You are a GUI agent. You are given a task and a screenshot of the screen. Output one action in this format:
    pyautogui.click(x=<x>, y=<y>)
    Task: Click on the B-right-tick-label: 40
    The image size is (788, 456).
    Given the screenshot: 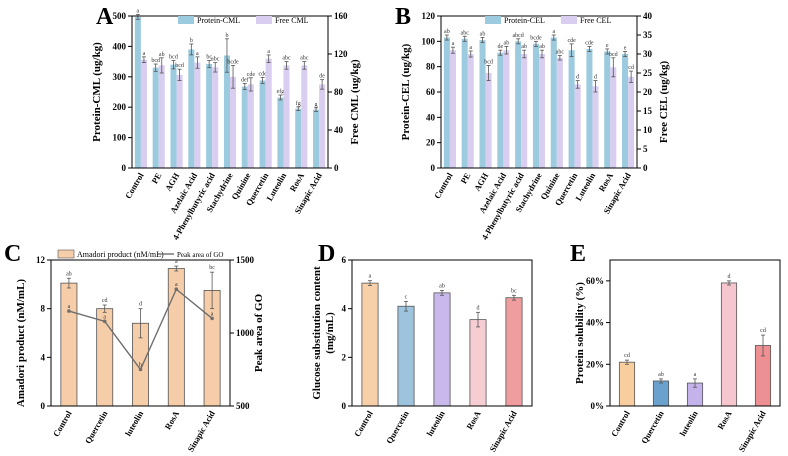 What is the action you would take?
    pyautogui.click(x=648, y=16)
    